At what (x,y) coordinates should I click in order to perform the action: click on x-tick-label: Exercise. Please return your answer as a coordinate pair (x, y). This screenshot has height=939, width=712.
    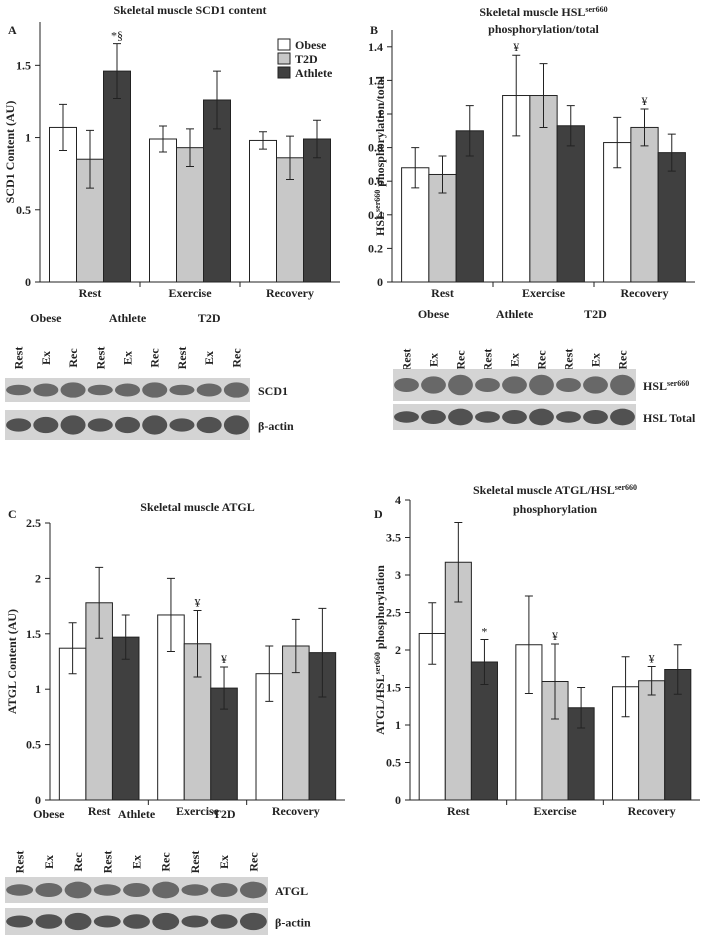
    Looking at the image, I should click on (544, 293).